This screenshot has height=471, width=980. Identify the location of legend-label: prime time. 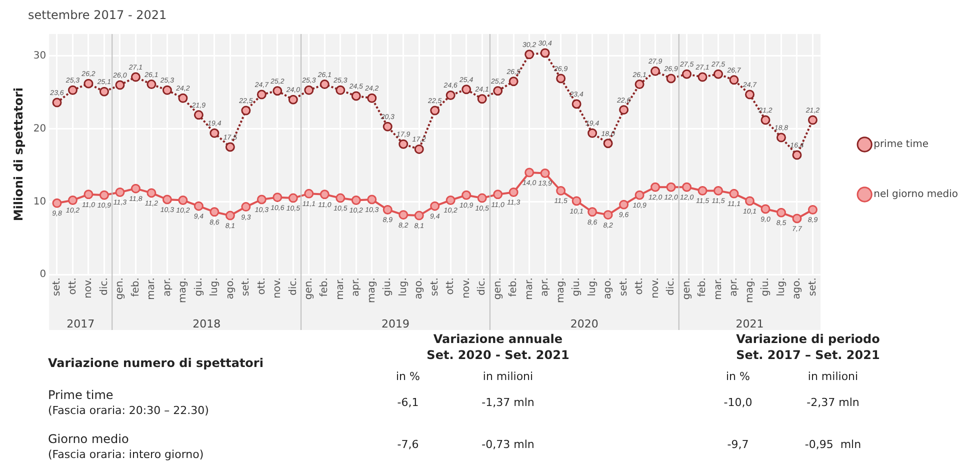
(901, 144).